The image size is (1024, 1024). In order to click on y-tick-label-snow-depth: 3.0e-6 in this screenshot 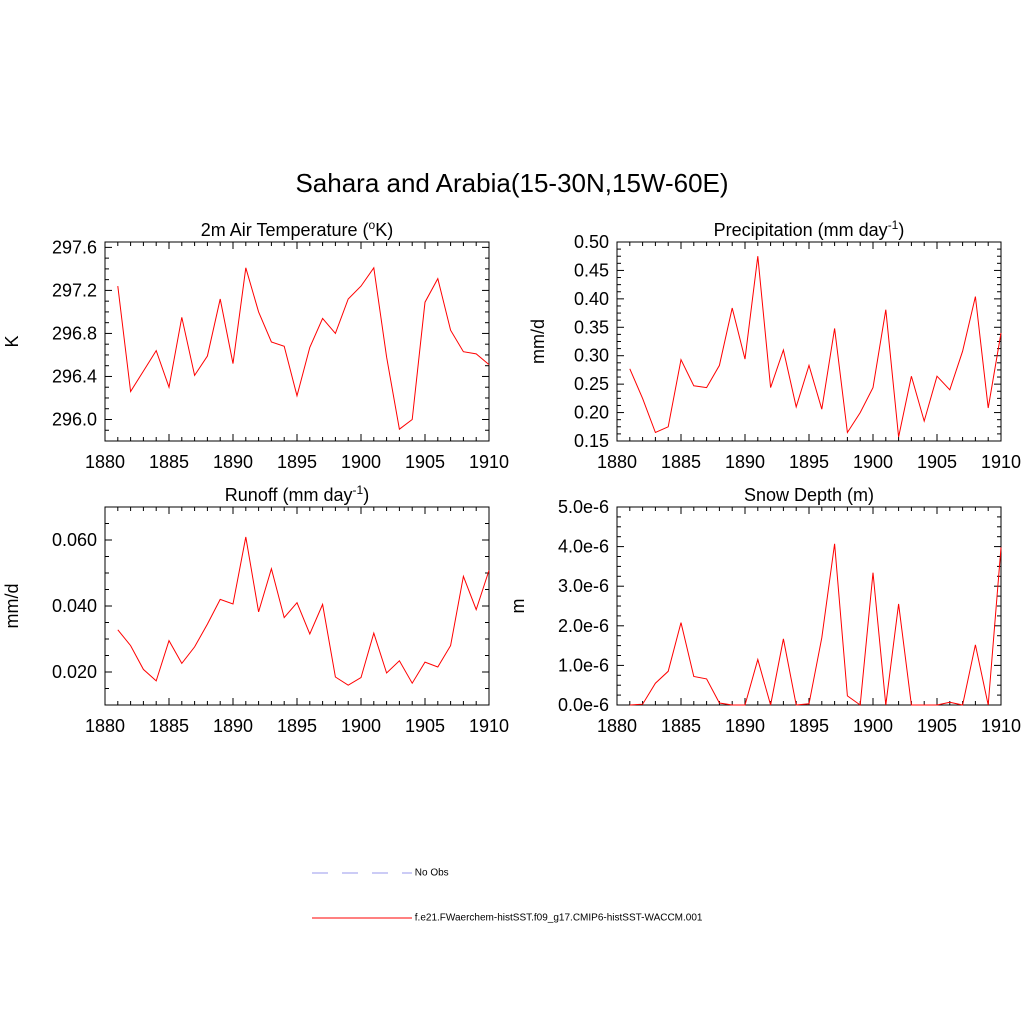, I will do `click(583, 586)`.